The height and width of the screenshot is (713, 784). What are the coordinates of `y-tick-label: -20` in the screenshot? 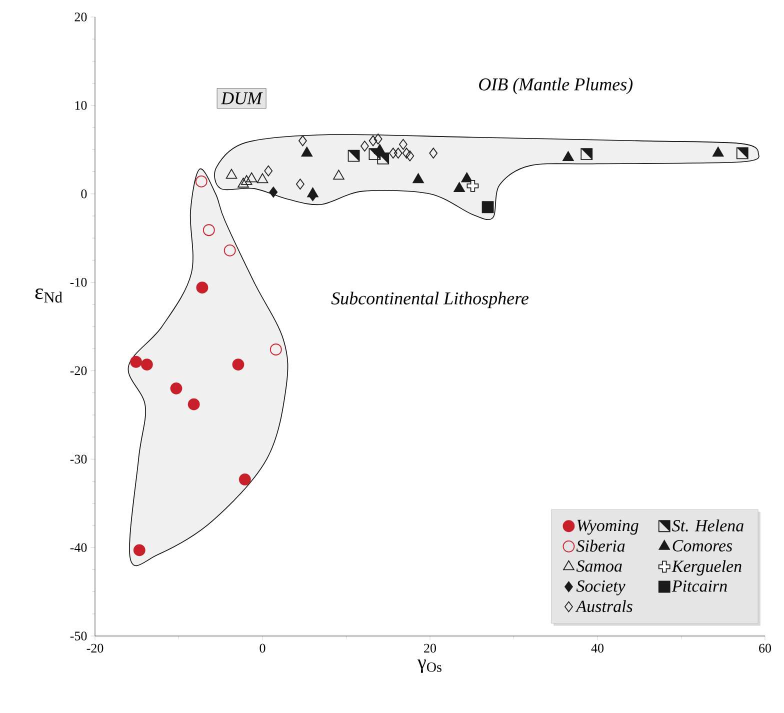 It's located at (78, 371).